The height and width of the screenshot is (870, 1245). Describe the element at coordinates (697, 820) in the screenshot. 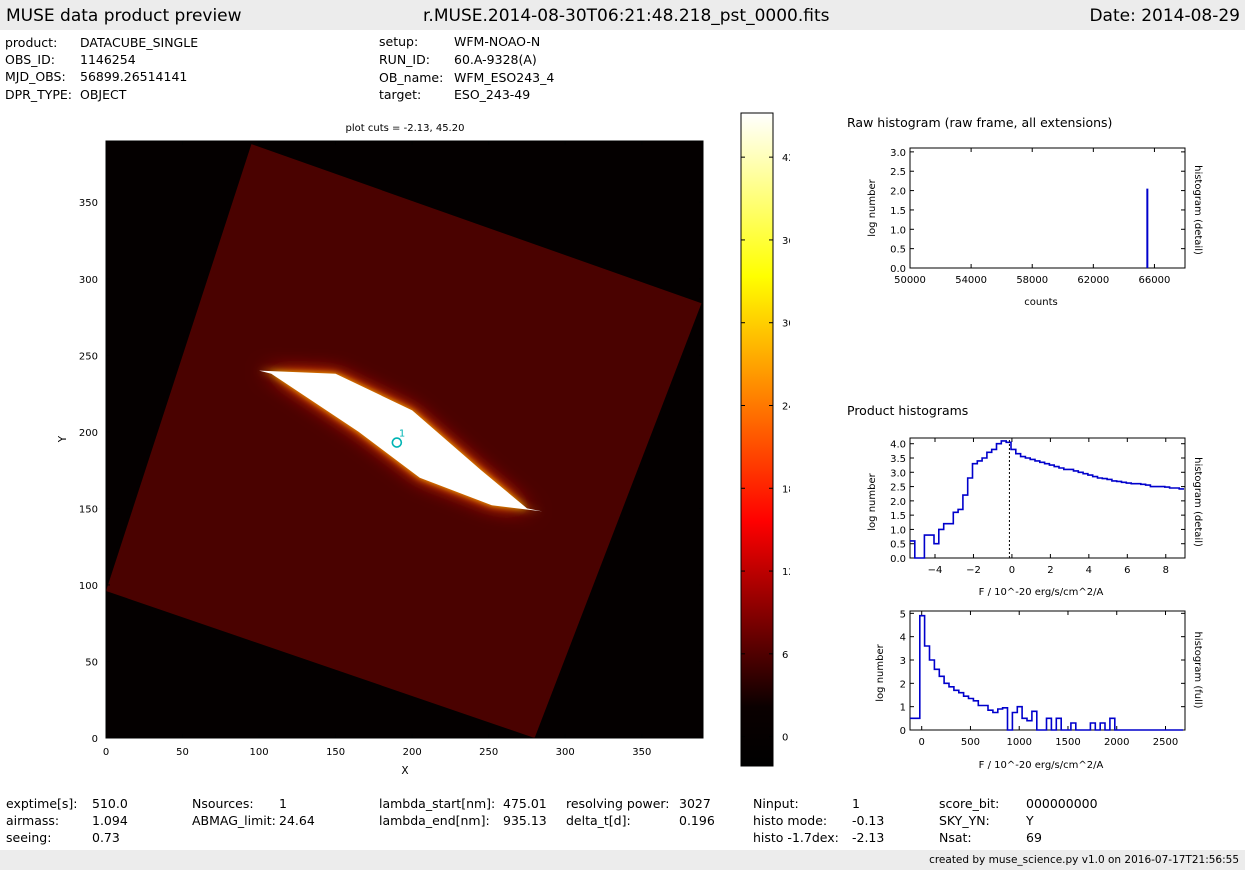

I see `stat-value: 0.196` at that location.